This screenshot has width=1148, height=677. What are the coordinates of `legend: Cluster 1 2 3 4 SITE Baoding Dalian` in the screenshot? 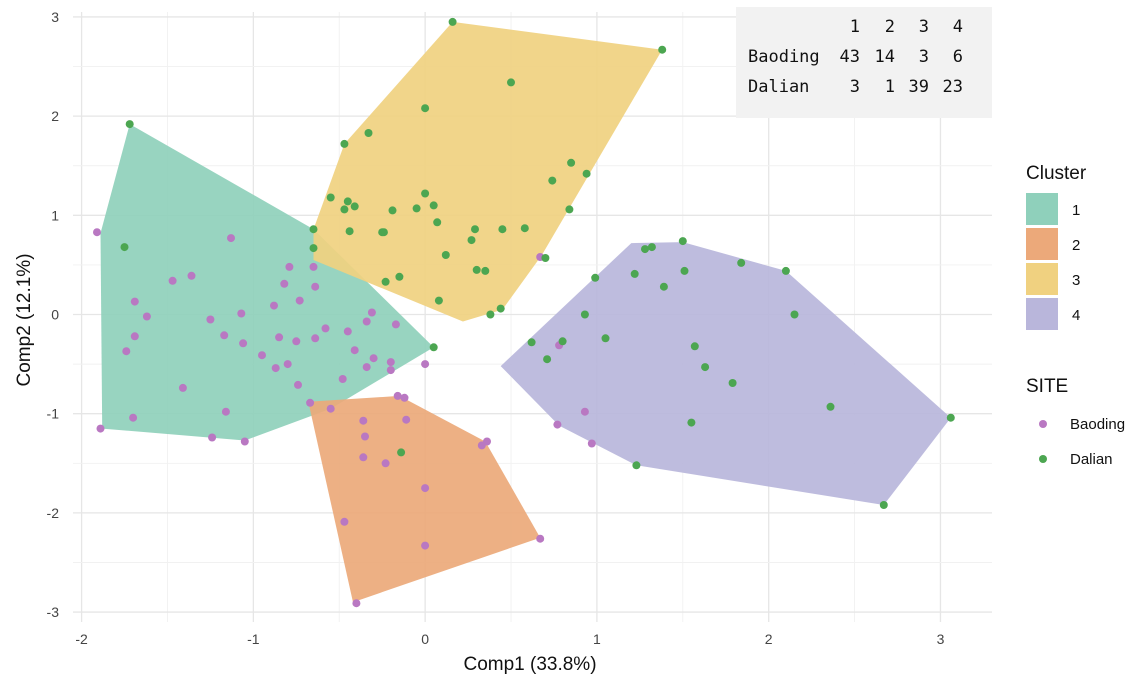 It's located at (1075, 315).